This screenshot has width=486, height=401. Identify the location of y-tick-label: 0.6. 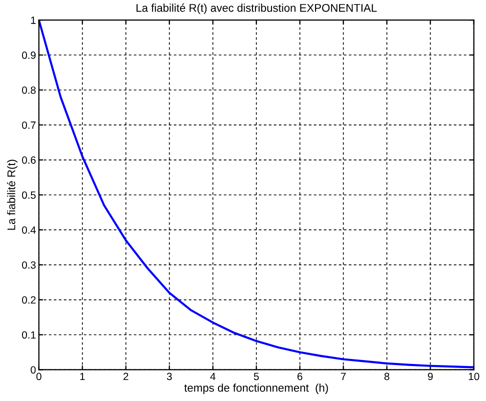
(29, 160).